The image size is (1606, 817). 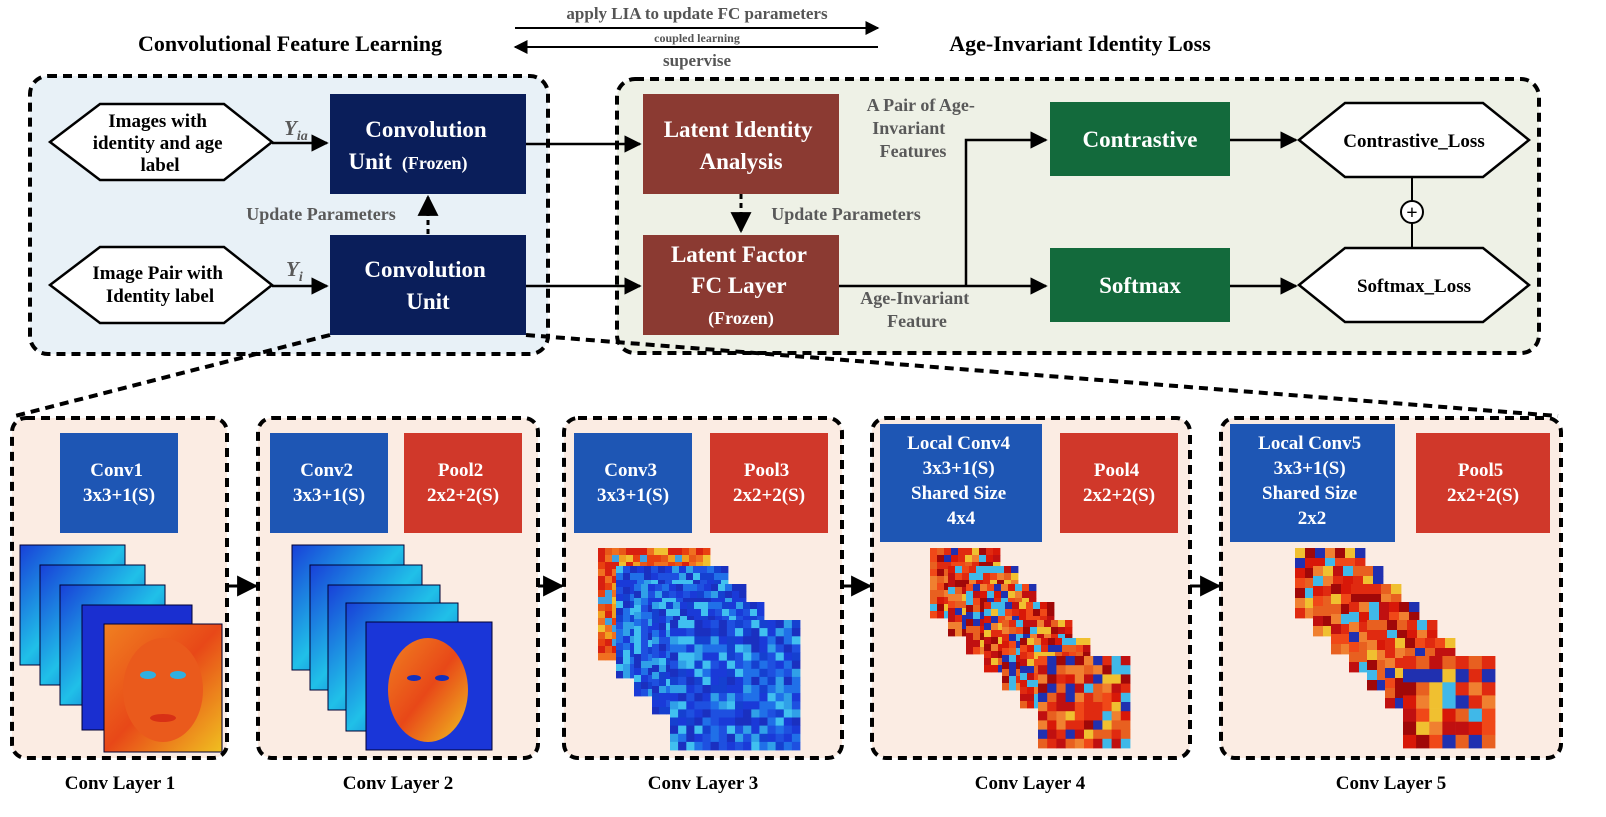 I want to click on input-bottom-line-1: Image Pair with, so click(x=157, y=273).